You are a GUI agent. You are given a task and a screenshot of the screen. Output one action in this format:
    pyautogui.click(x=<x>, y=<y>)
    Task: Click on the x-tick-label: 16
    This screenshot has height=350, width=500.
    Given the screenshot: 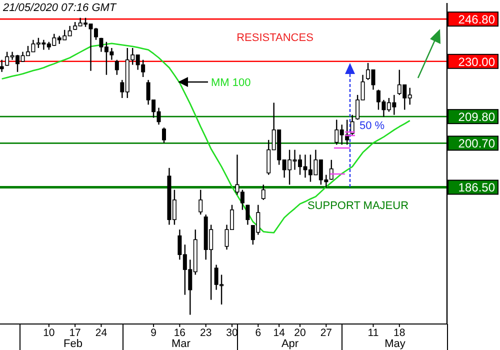 What is the action you would take?
    pyautogui.click(x=180, y=333)
    